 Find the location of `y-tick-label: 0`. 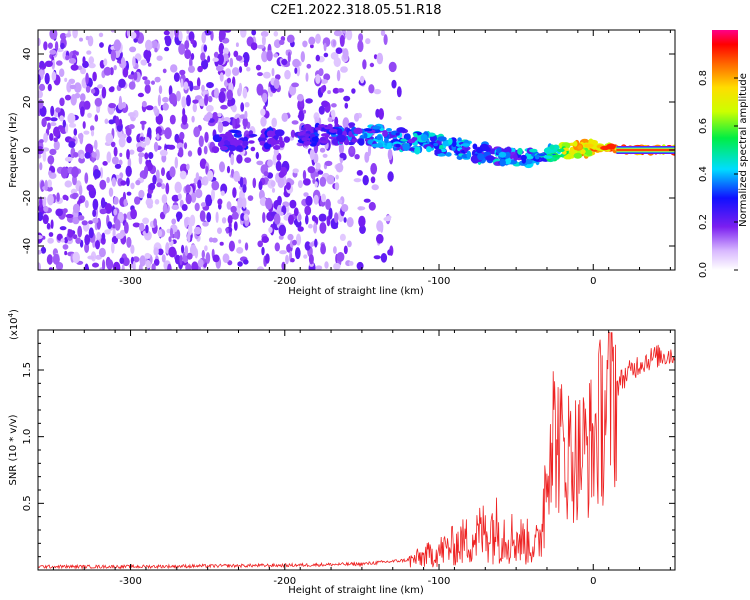

y-tick-label: 0 is located at coordinates (27, 150).